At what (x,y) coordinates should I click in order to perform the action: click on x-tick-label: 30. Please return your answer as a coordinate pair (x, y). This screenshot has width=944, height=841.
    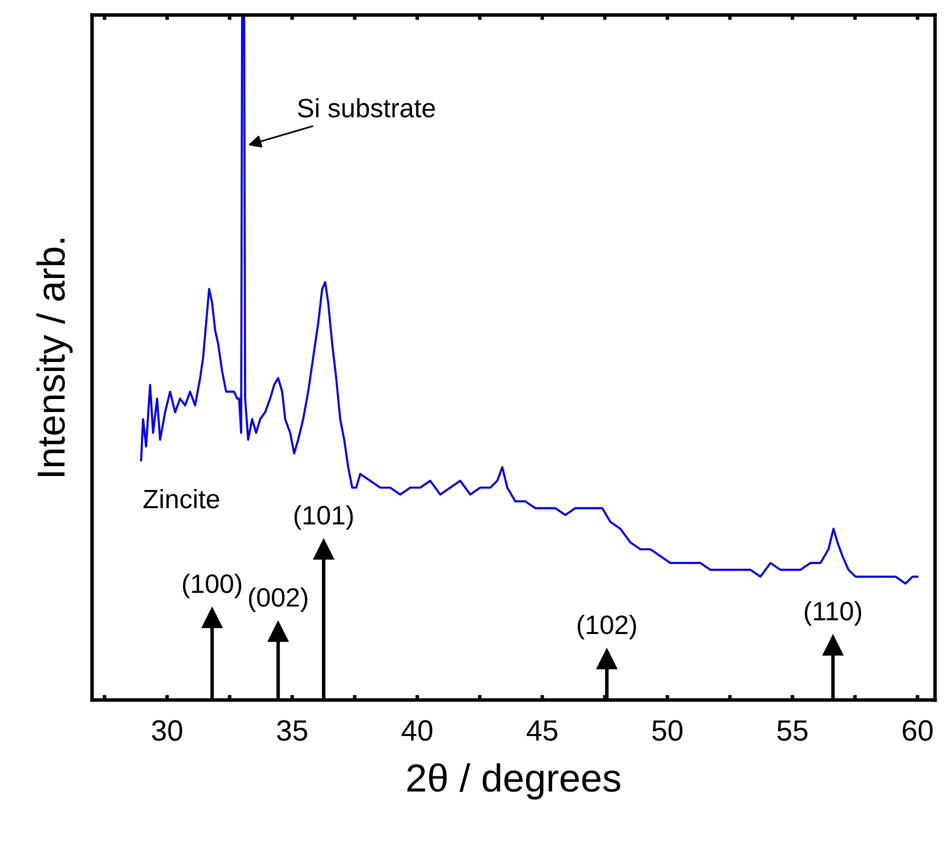
    Looking at the image, I should click on (167, 730).